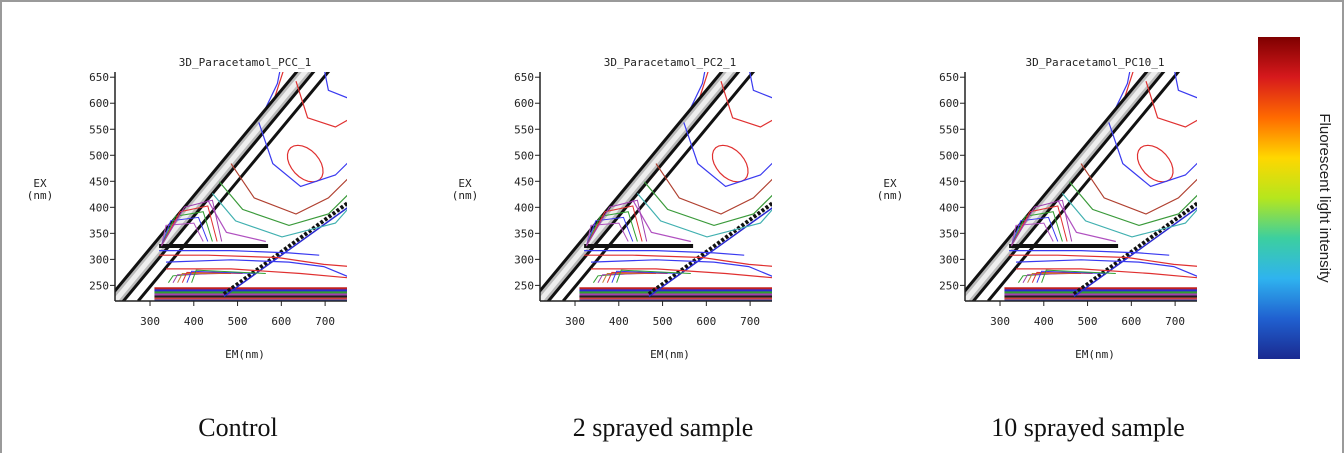 This screenshot has height=453, width=1344. What do you see at coordinates (524, 207) in the screenshot?
I see `y-tick-label: 400` at bounding box center [524, 207].